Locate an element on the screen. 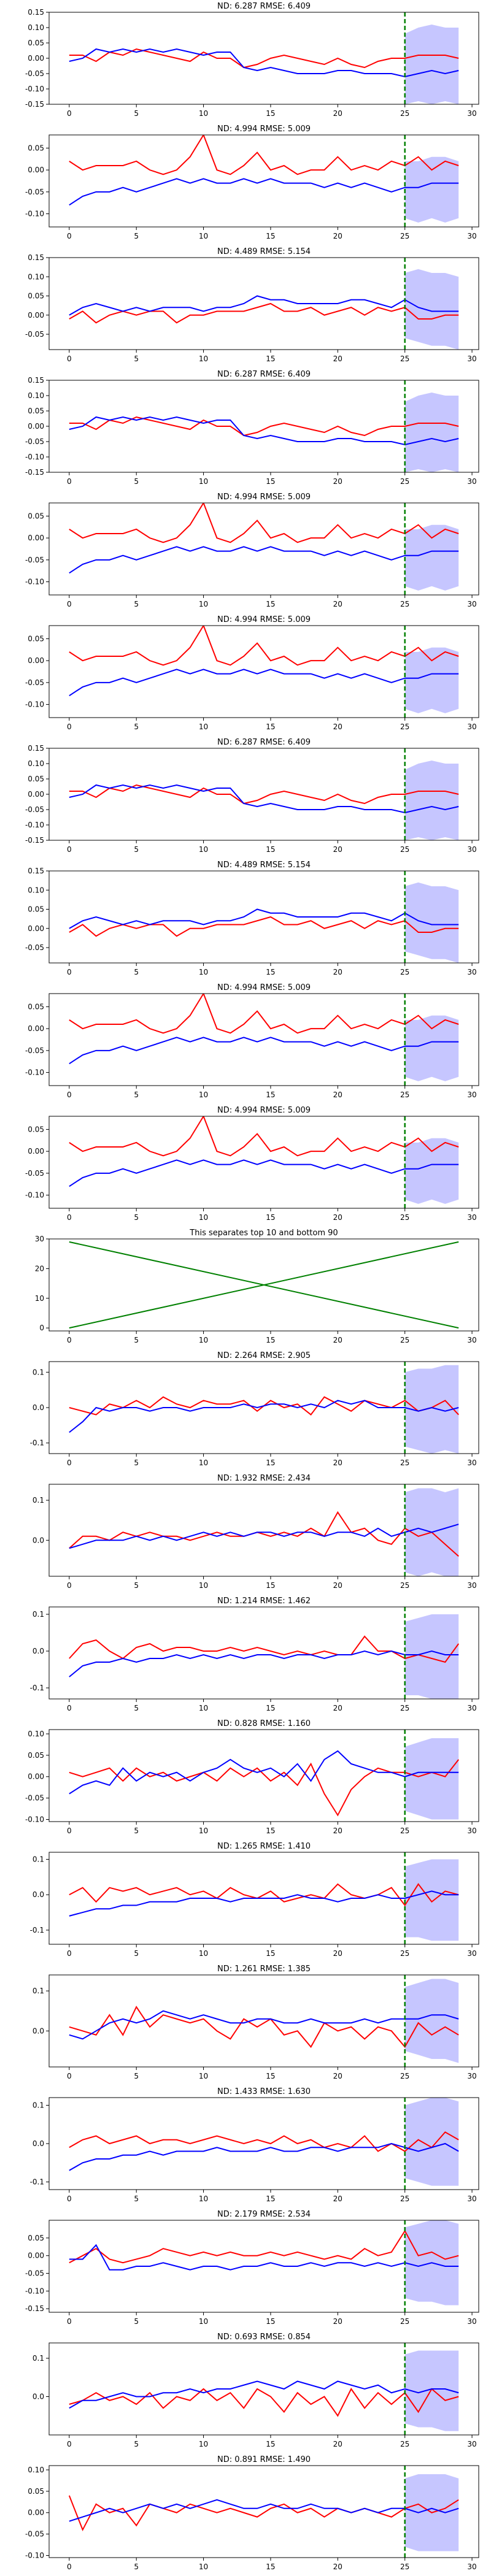  chart-title: ND: 2.264 RMSE: 2.905 is located at coordinates (264, 1355).